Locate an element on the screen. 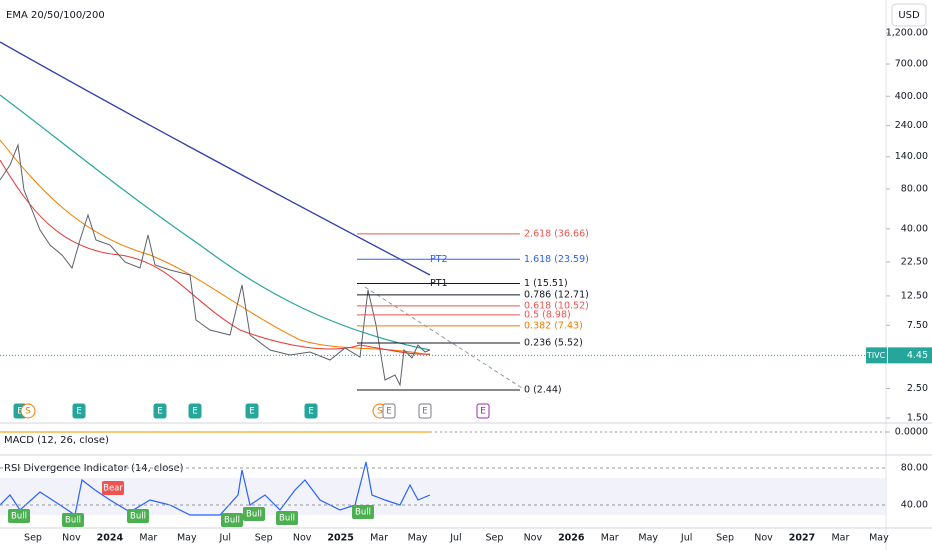 This screenshot has width=932, height=550. price-tick-label: 140.00 is located at coordinates (911, 156).